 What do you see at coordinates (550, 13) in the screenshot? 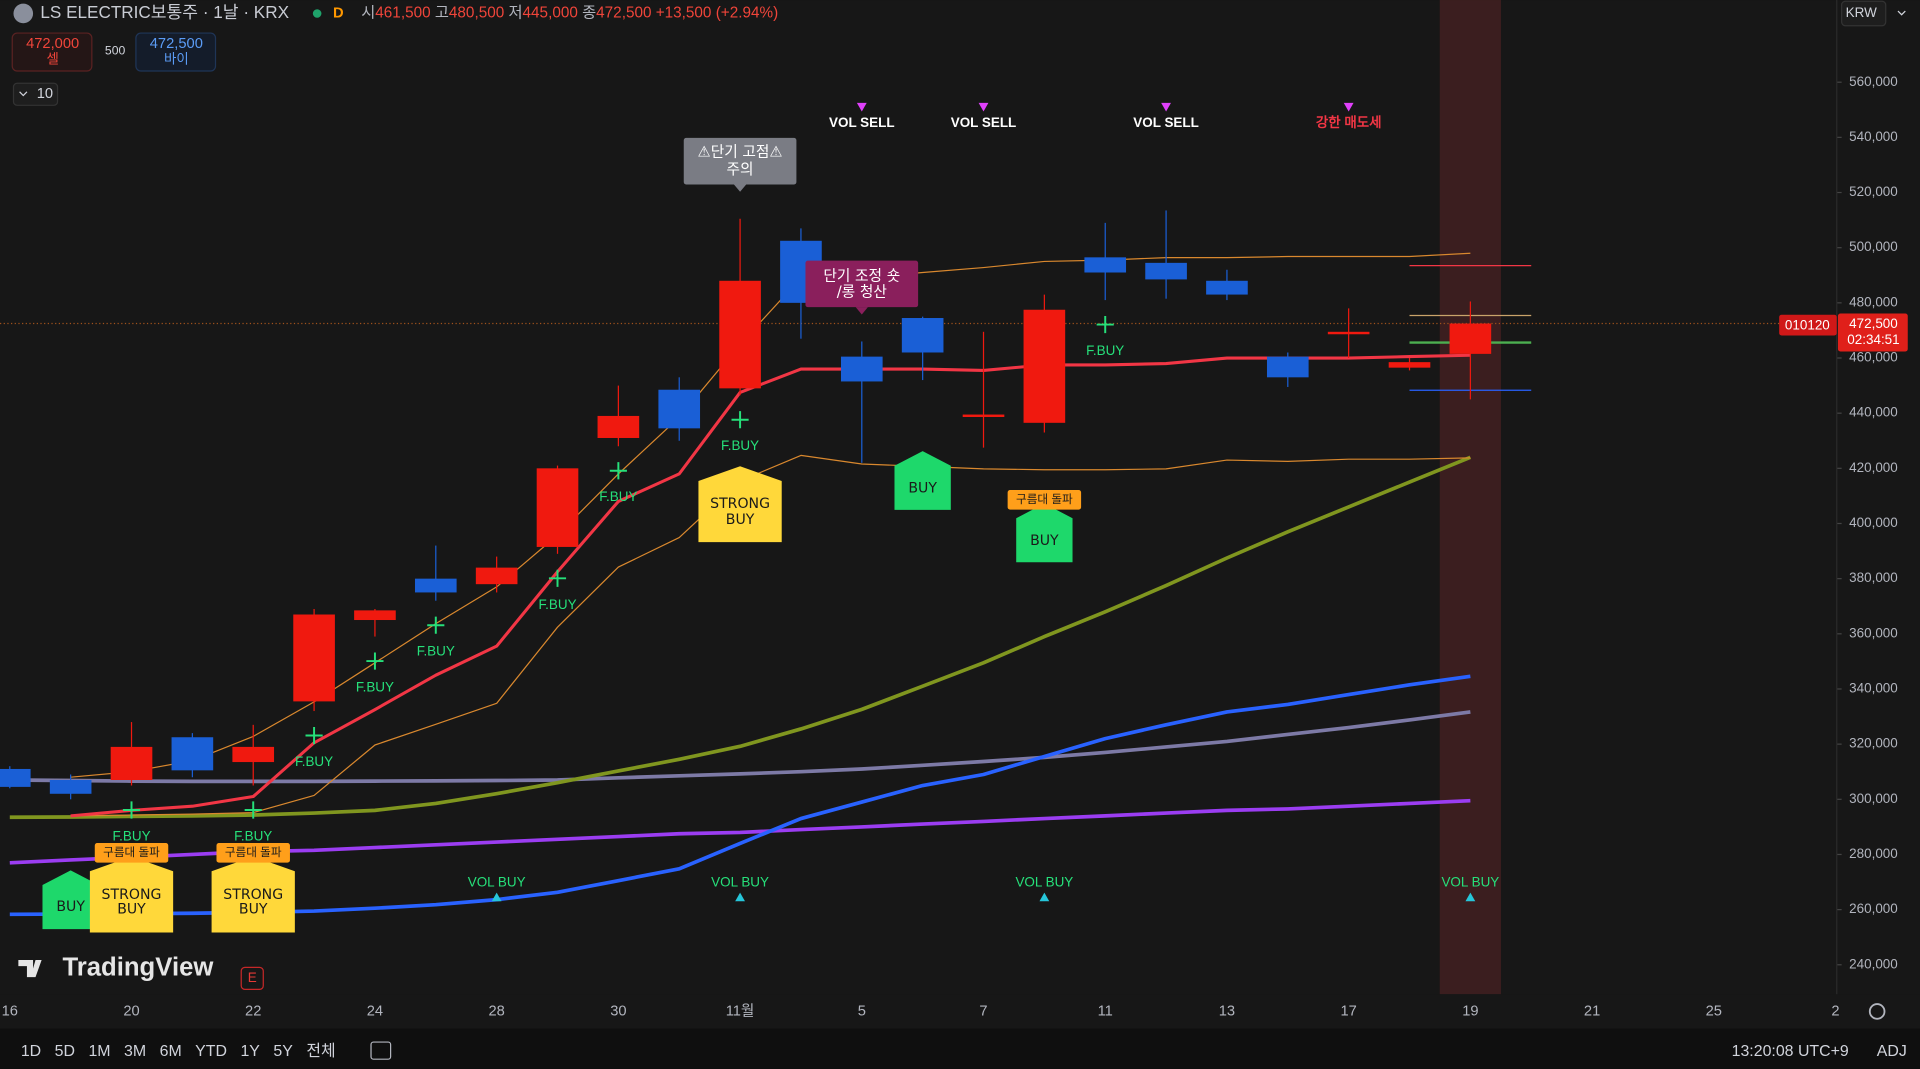
I see `ohlc-value: 445,000` at bounding box center [550, 13].